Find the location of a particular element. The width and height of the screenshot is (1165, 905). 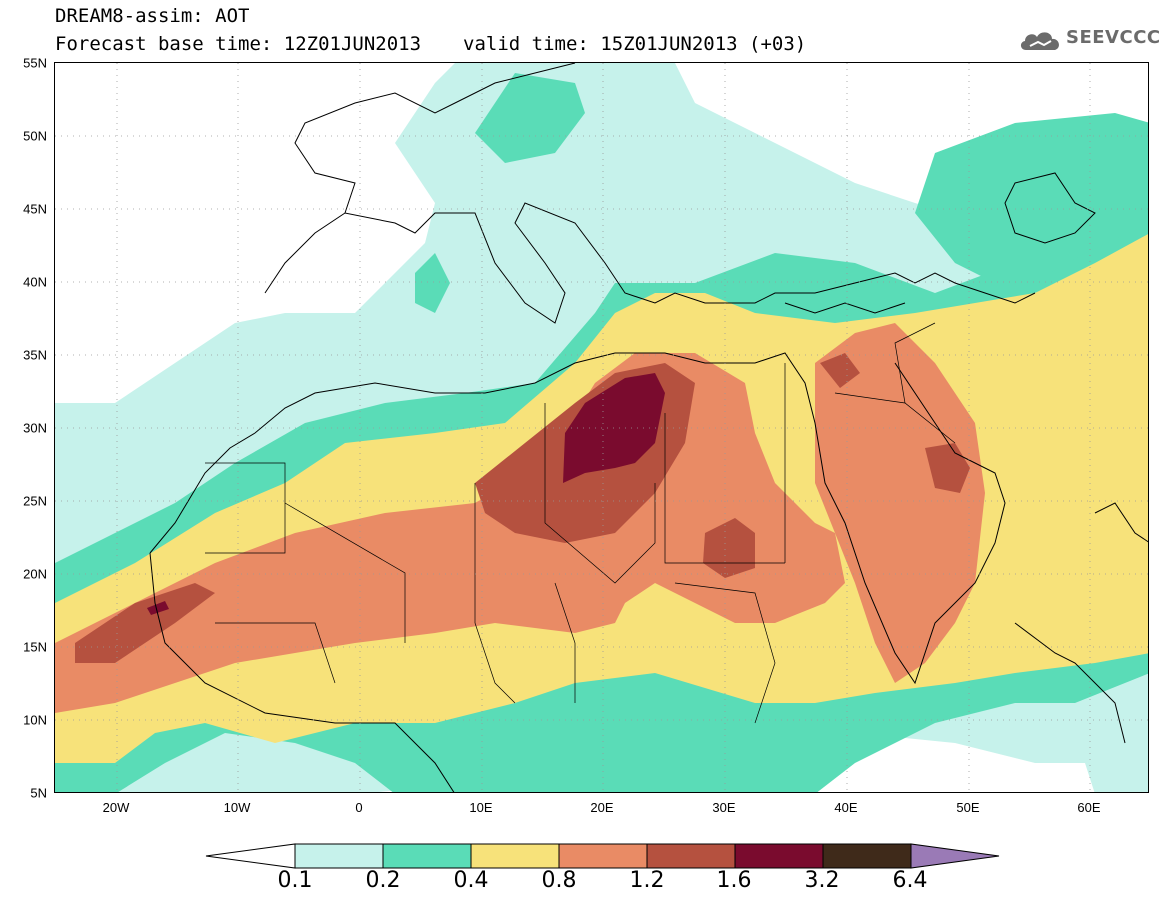

aot-patch-orange-arabia is located at coordinates (900, 503).